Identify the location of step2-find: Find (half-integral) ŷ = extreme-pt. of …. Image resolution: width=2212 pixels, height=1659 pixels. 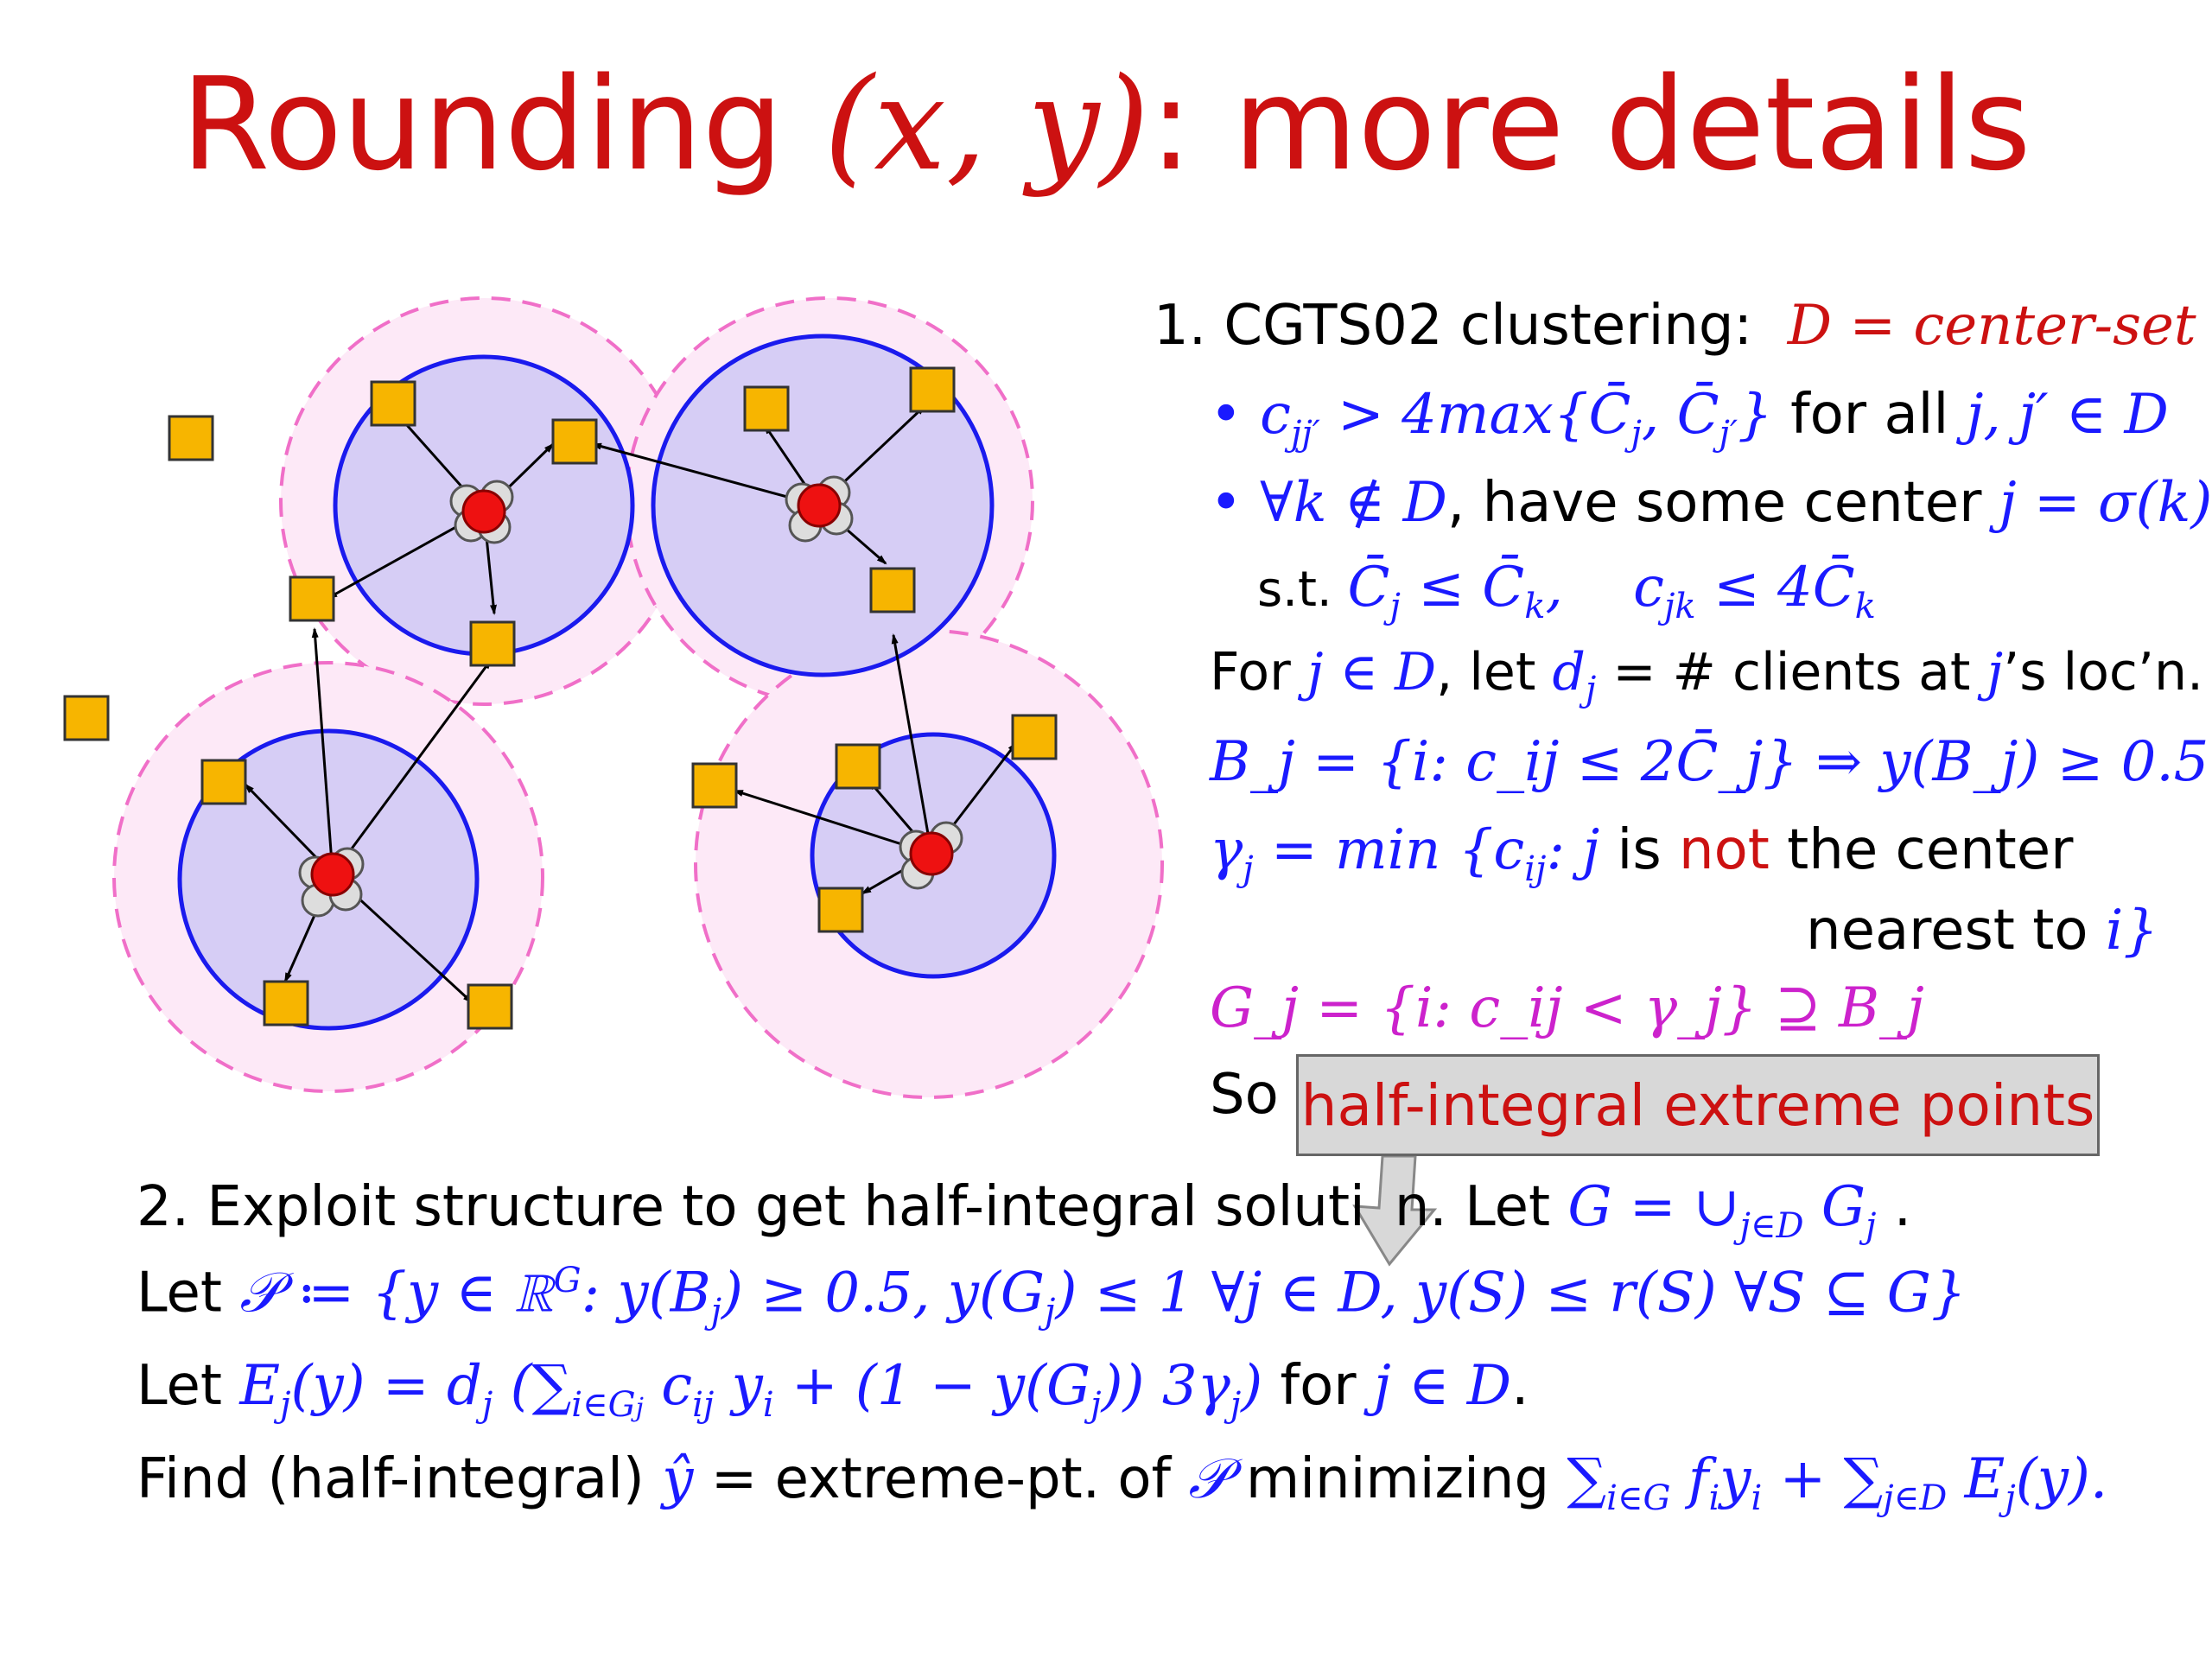
(1122, 1482).